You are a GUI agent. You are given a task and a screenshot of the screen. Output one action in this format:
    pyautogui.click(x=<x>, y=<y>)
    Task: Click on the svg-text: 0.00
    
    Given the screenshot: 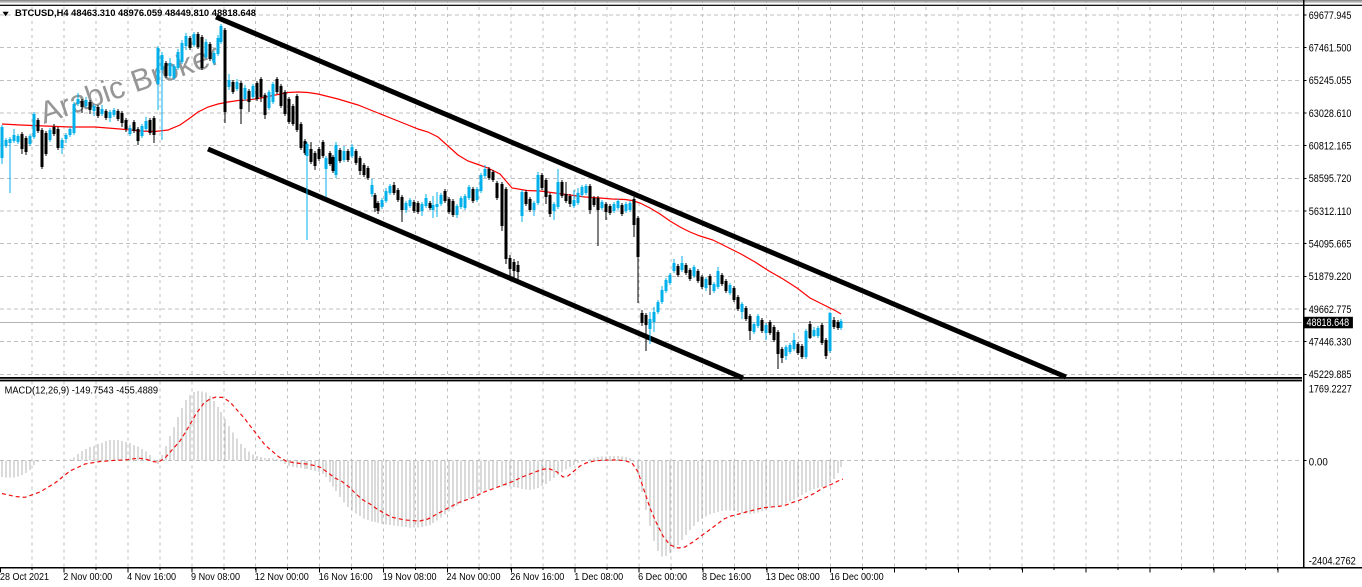 What is the action you would take?
    pyautogui.click(x=1318, y=463)
    